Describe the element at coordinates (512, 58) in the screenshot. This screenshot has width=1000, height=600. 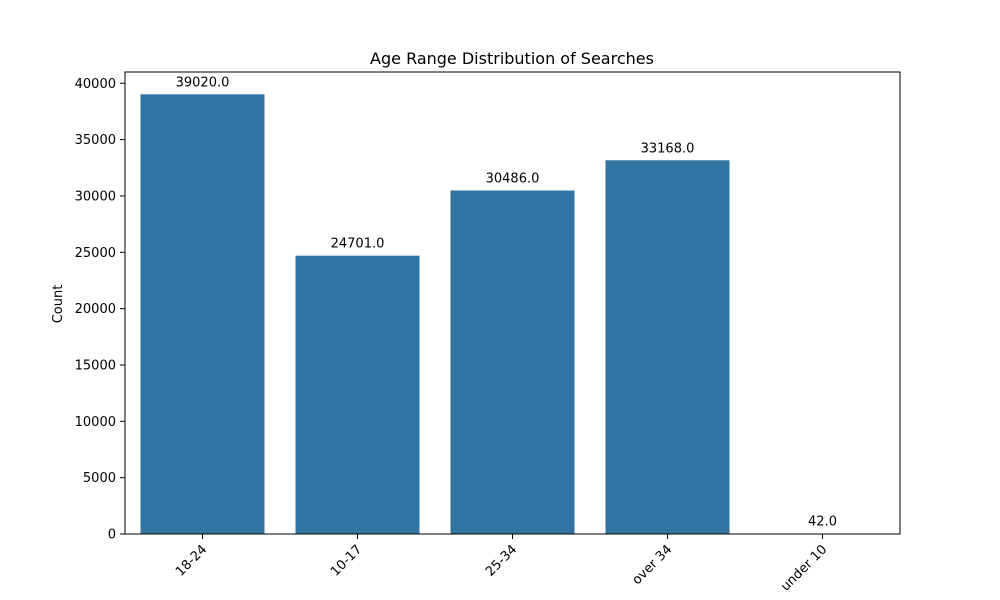
I see `chart-title: Age Range Distribution of Searches` at that location.